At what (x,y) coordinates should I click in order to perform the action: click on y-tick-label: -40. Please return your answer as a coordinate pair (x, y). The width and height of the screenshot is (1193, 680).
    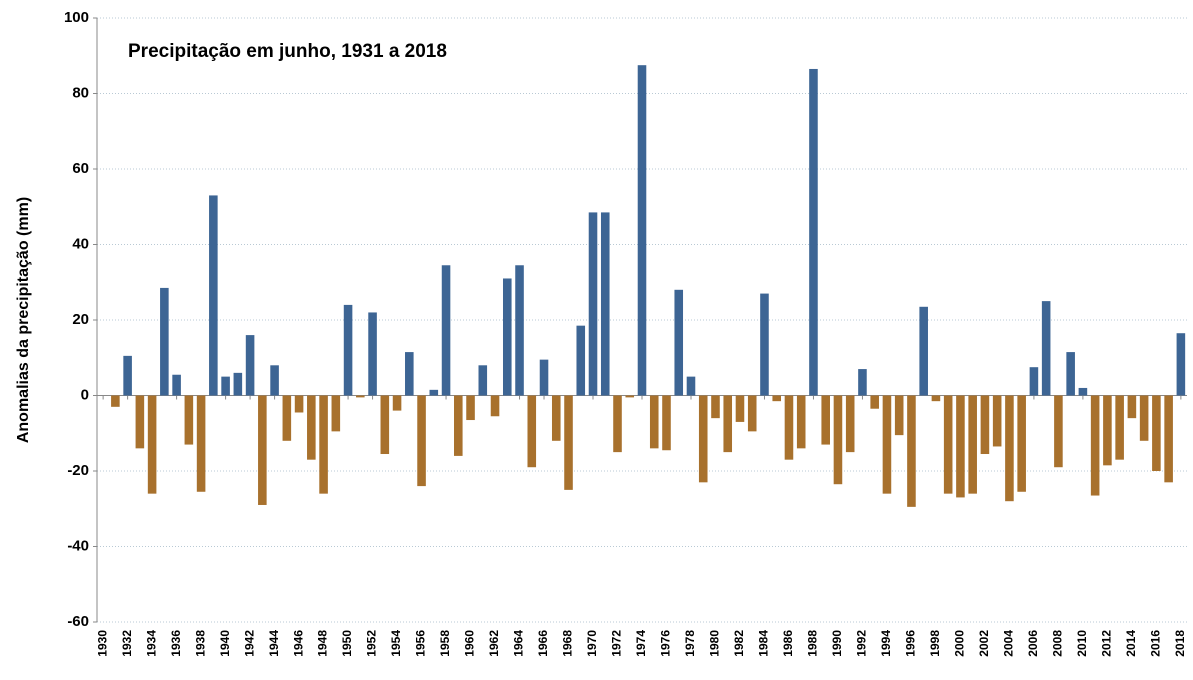
    Looking at the image, I should click on (78, 545).